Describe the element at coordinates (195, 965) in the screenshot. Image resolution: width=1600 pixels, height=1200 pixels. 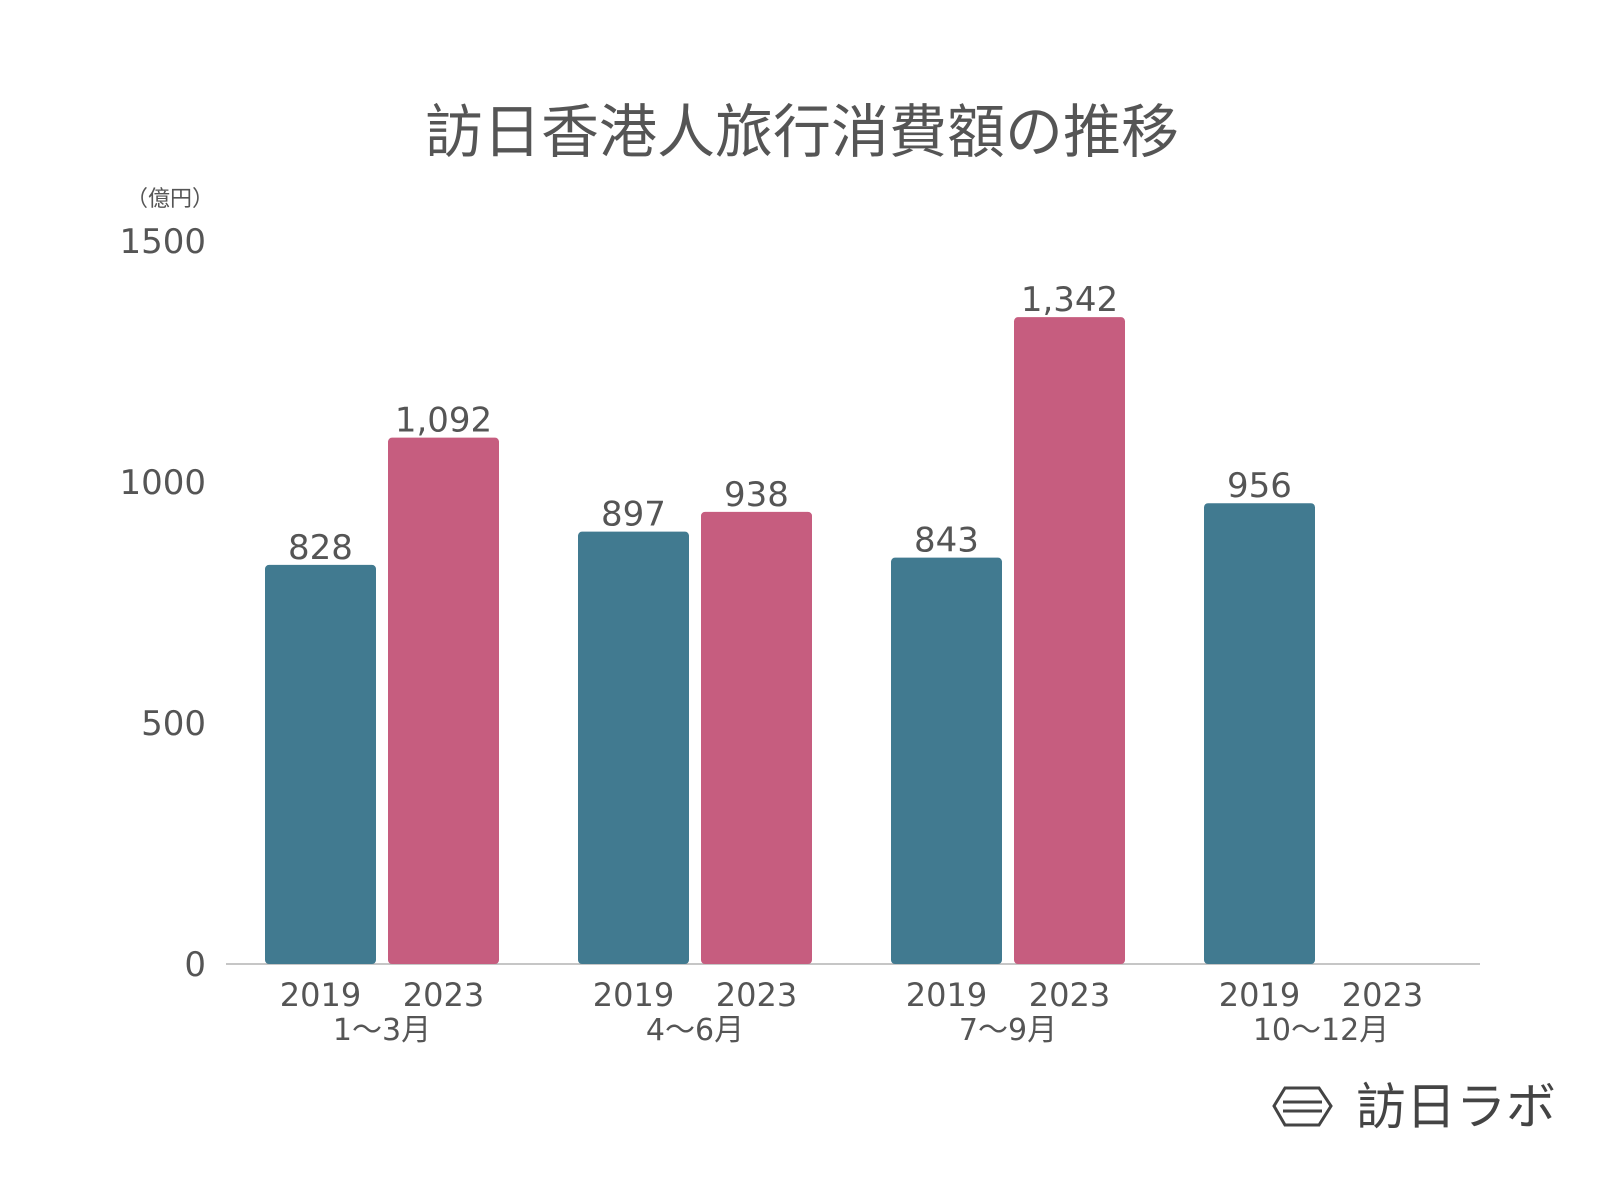
I see `y-tick-label: 0` at that location.